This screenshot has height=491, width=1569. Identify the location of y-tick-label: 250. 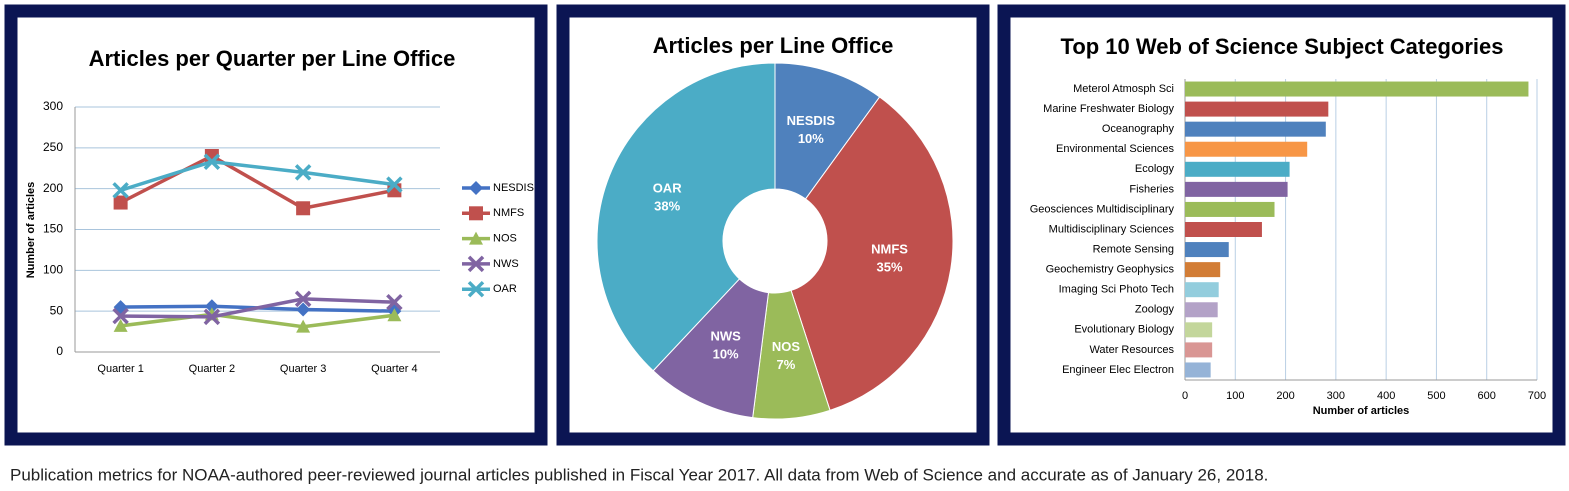
(53, 147).